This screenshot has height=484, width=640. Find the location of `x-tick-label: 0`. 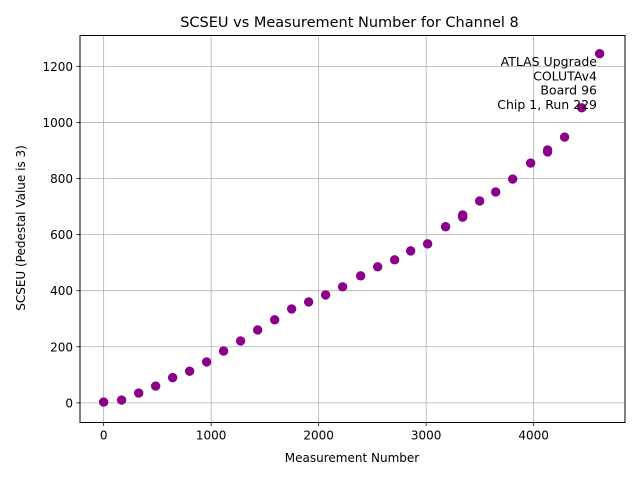

x-tick-label: 0 is located at coordinates (104, 436).